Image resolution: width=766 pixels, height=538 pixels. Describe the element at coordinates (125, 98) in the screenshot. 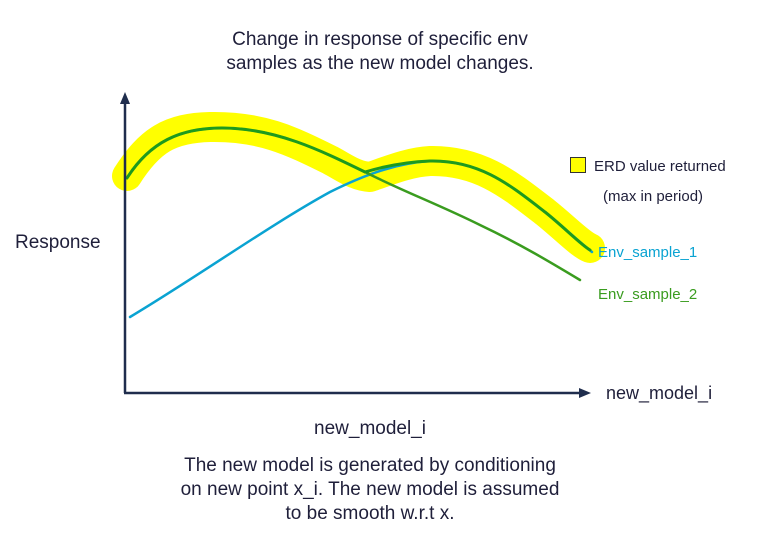

I see `y-axis-arrow` at that location.